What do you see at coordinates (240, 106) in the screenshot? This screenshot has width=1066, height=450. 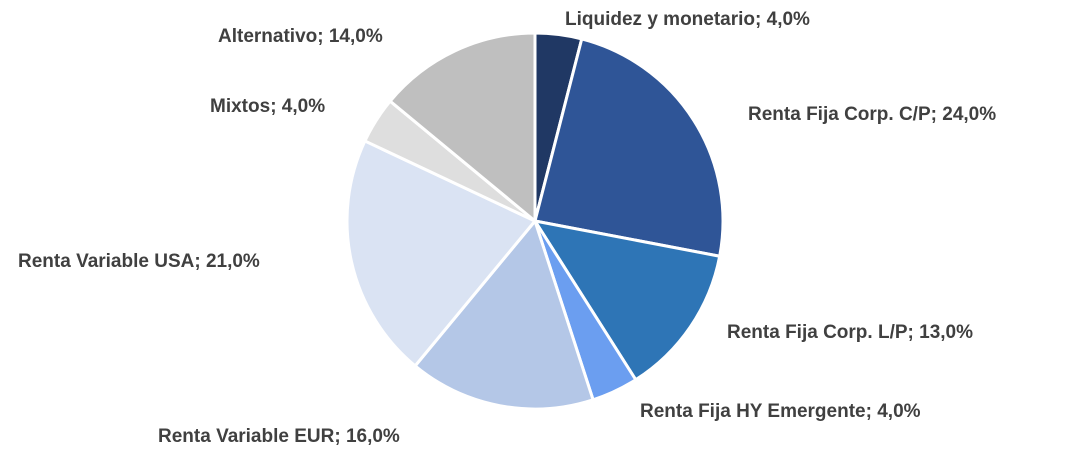 I see `category-name: Mixtos` at bounding box center [240, 106].